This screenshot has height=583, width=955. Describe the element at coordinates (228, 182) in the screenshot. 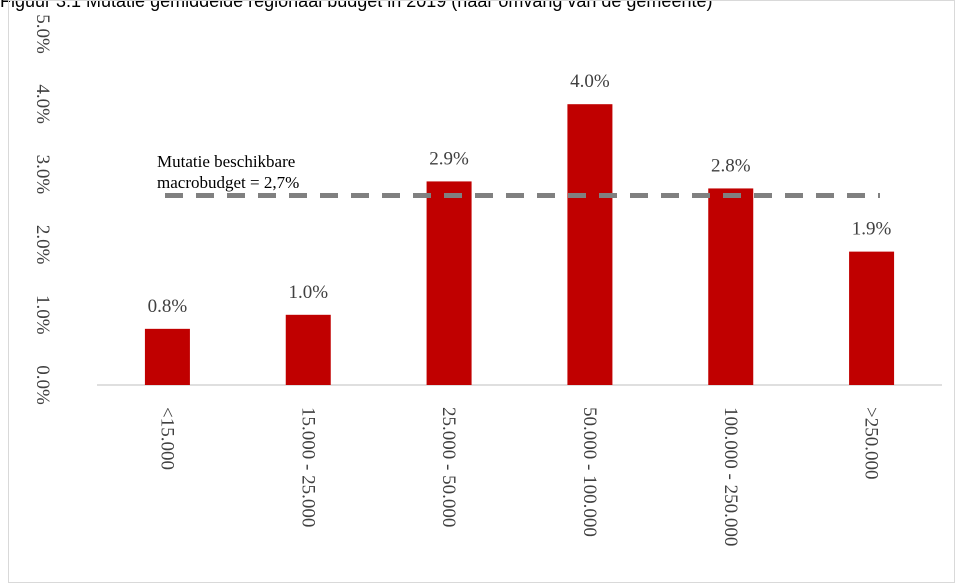

I see `reference-line-label: macrobudget = 2,7%` at that location.